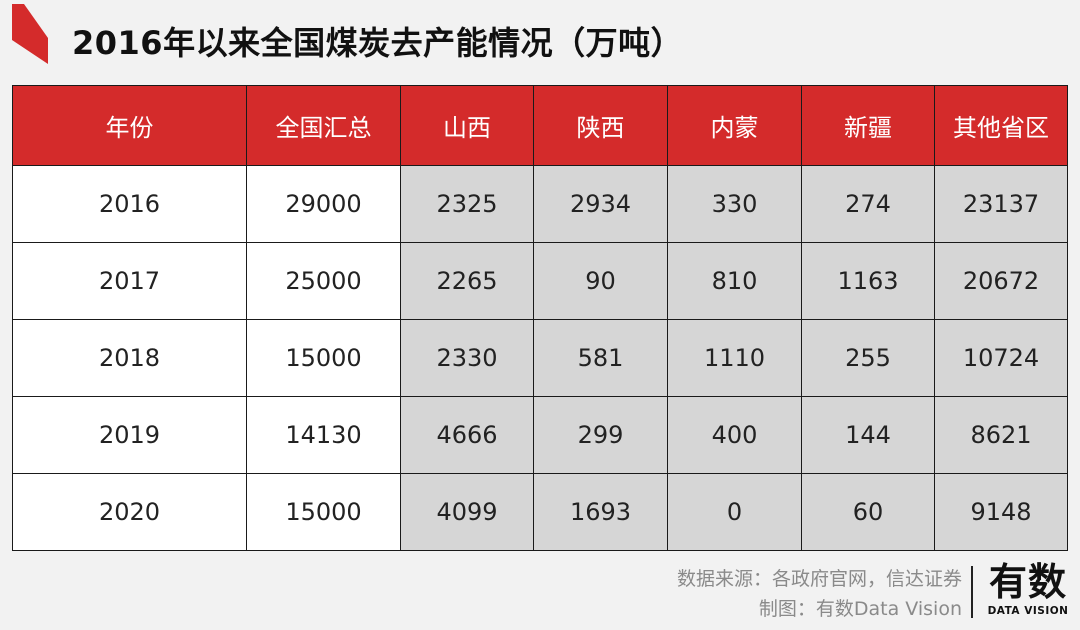  What do you see at coordinates (734, 358) in the screenshot?
I see `value-cell: 1110` at bounding box center [734, 358].